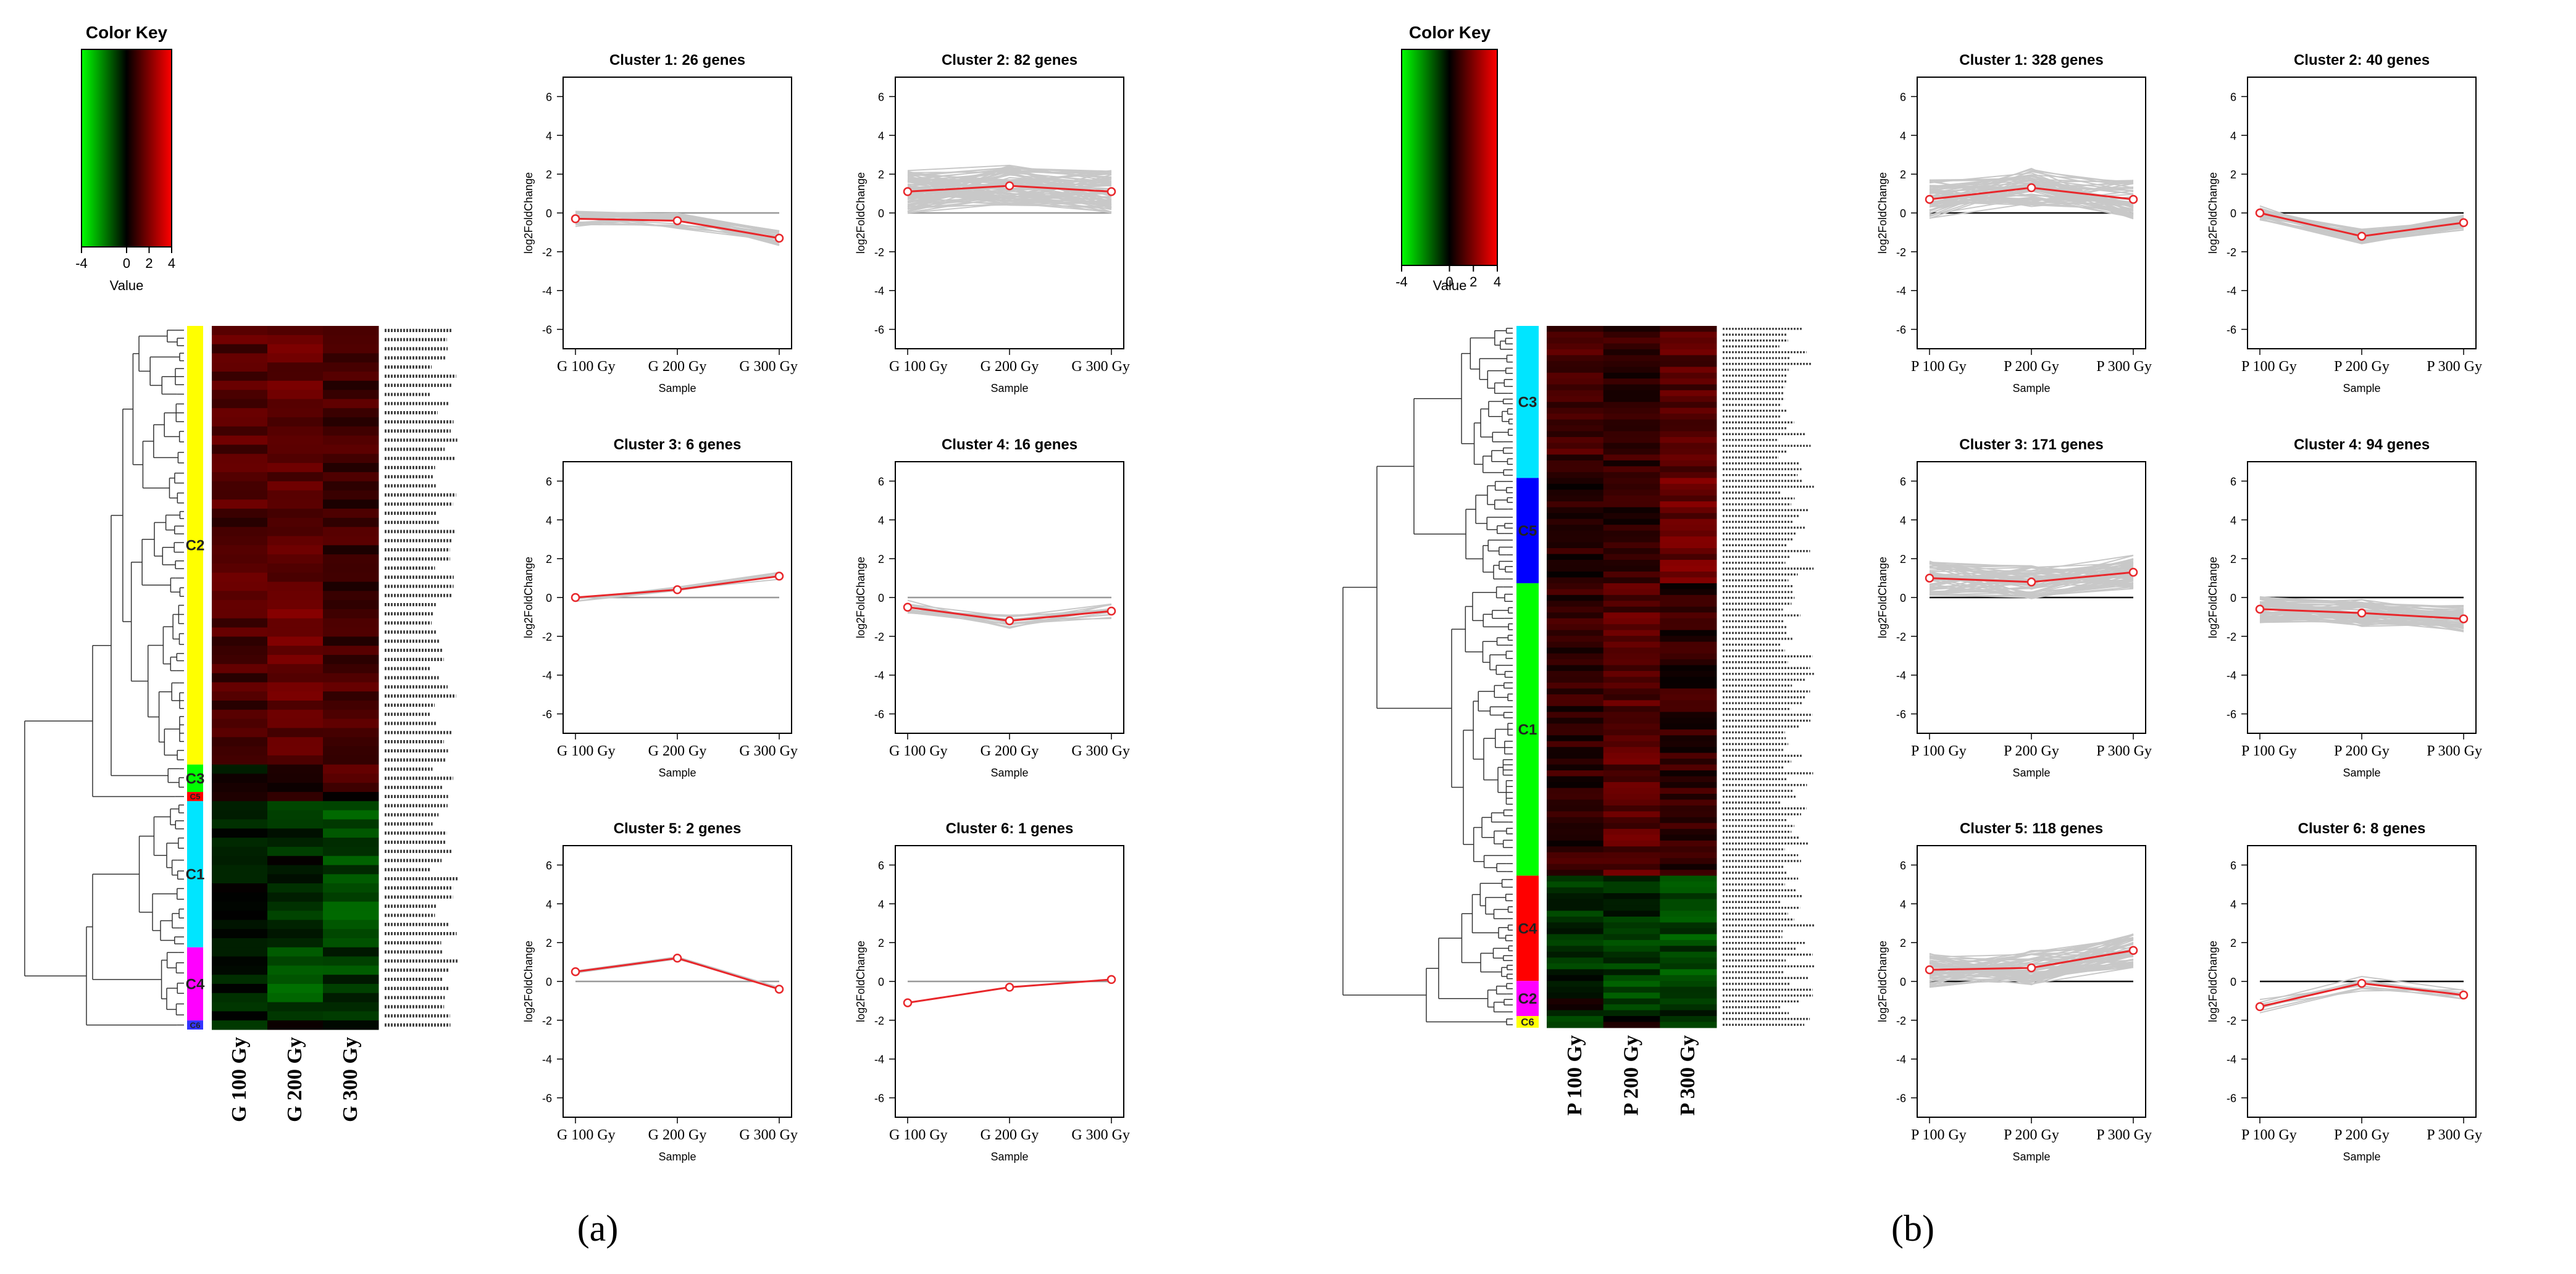 This screenshot has height=1274, width=2576. I want to click on cluster-bar-c6, so click(1527, 1022).